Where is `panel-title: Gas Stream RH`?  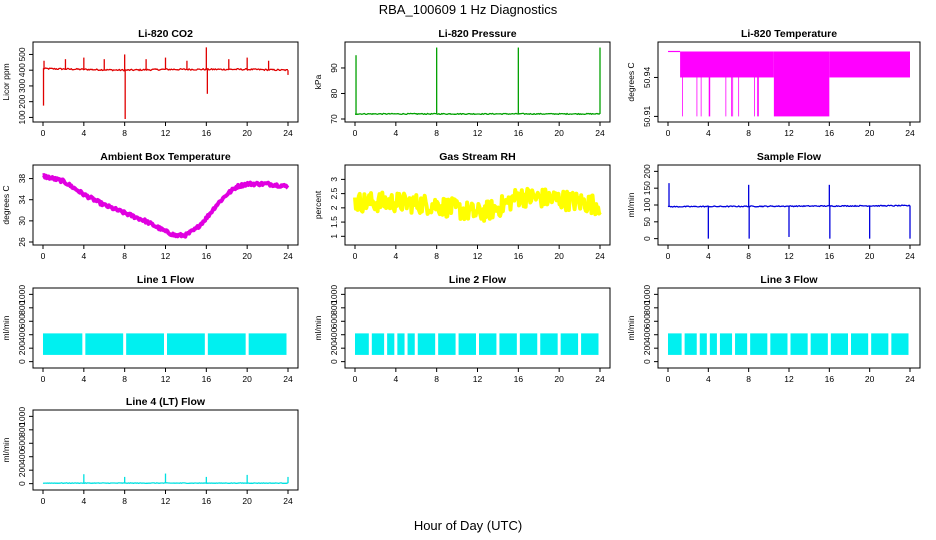 panel-title: Gas Stream RH is located at coordinates (477, 157).